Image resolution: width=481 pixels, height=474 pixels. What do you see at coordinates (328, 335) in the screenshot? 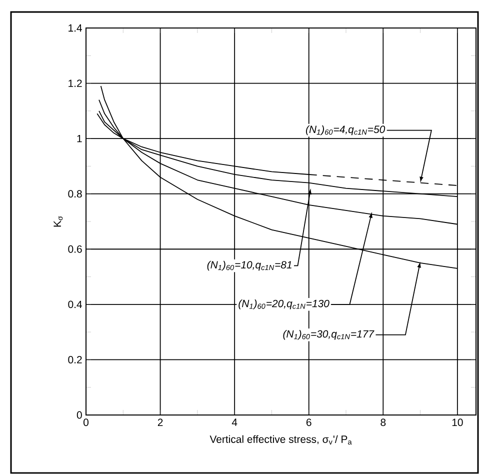
I see `annotation: (N$_{1}$)$_{60}$=30,q$_{c1N}$=177` at bounding box center [328, 335].